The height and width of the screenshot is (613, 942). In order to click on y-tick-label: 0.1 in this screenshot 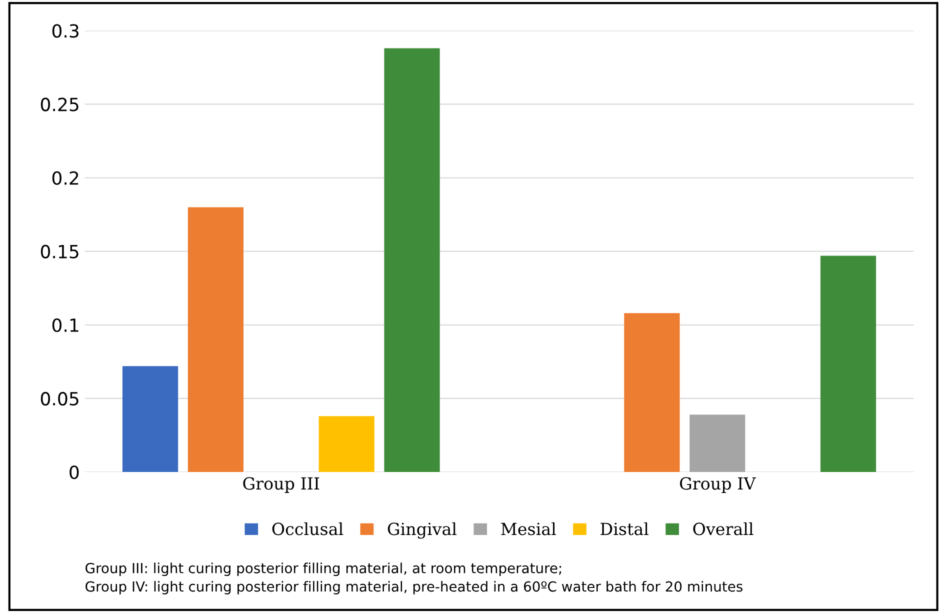, I will do `click(65, 325)`.